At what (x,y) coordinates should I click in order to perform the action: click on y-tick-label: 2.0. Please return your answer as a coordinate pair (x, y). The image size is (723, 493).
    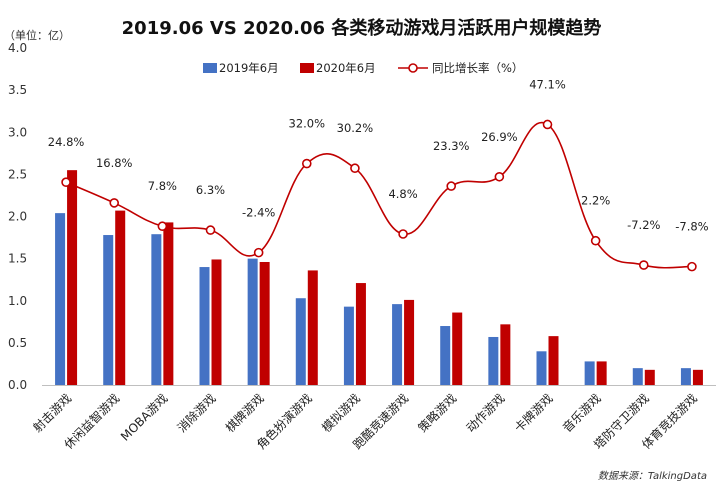
    Looking at the image, I should click on (17, 217).